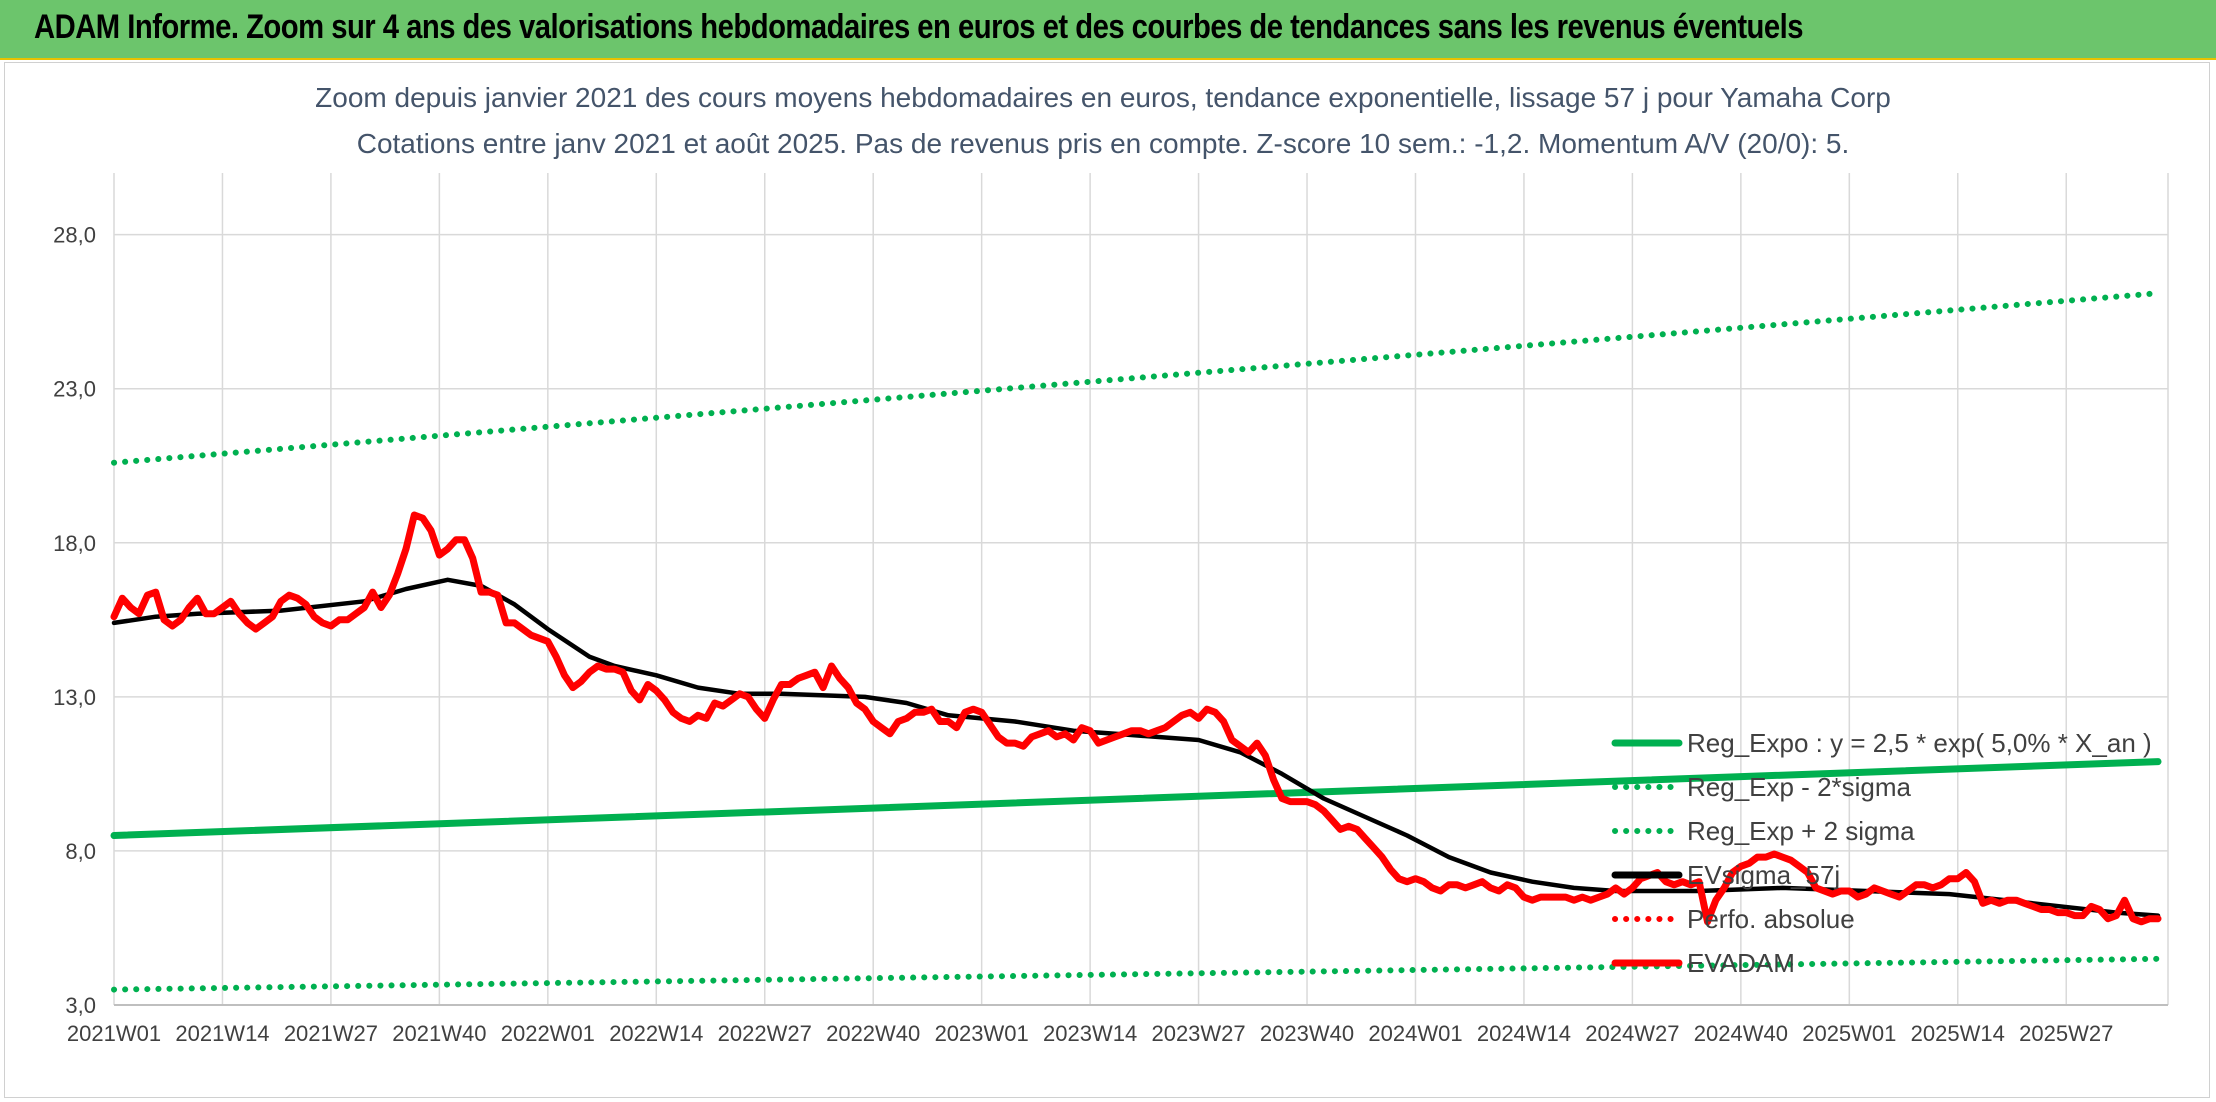 This screenshot has width=2216, height=1102. Describe the element at coordinates (1136, 378) in the screenshot. I see `reg-exp-plus-2sigma-line` at that location.